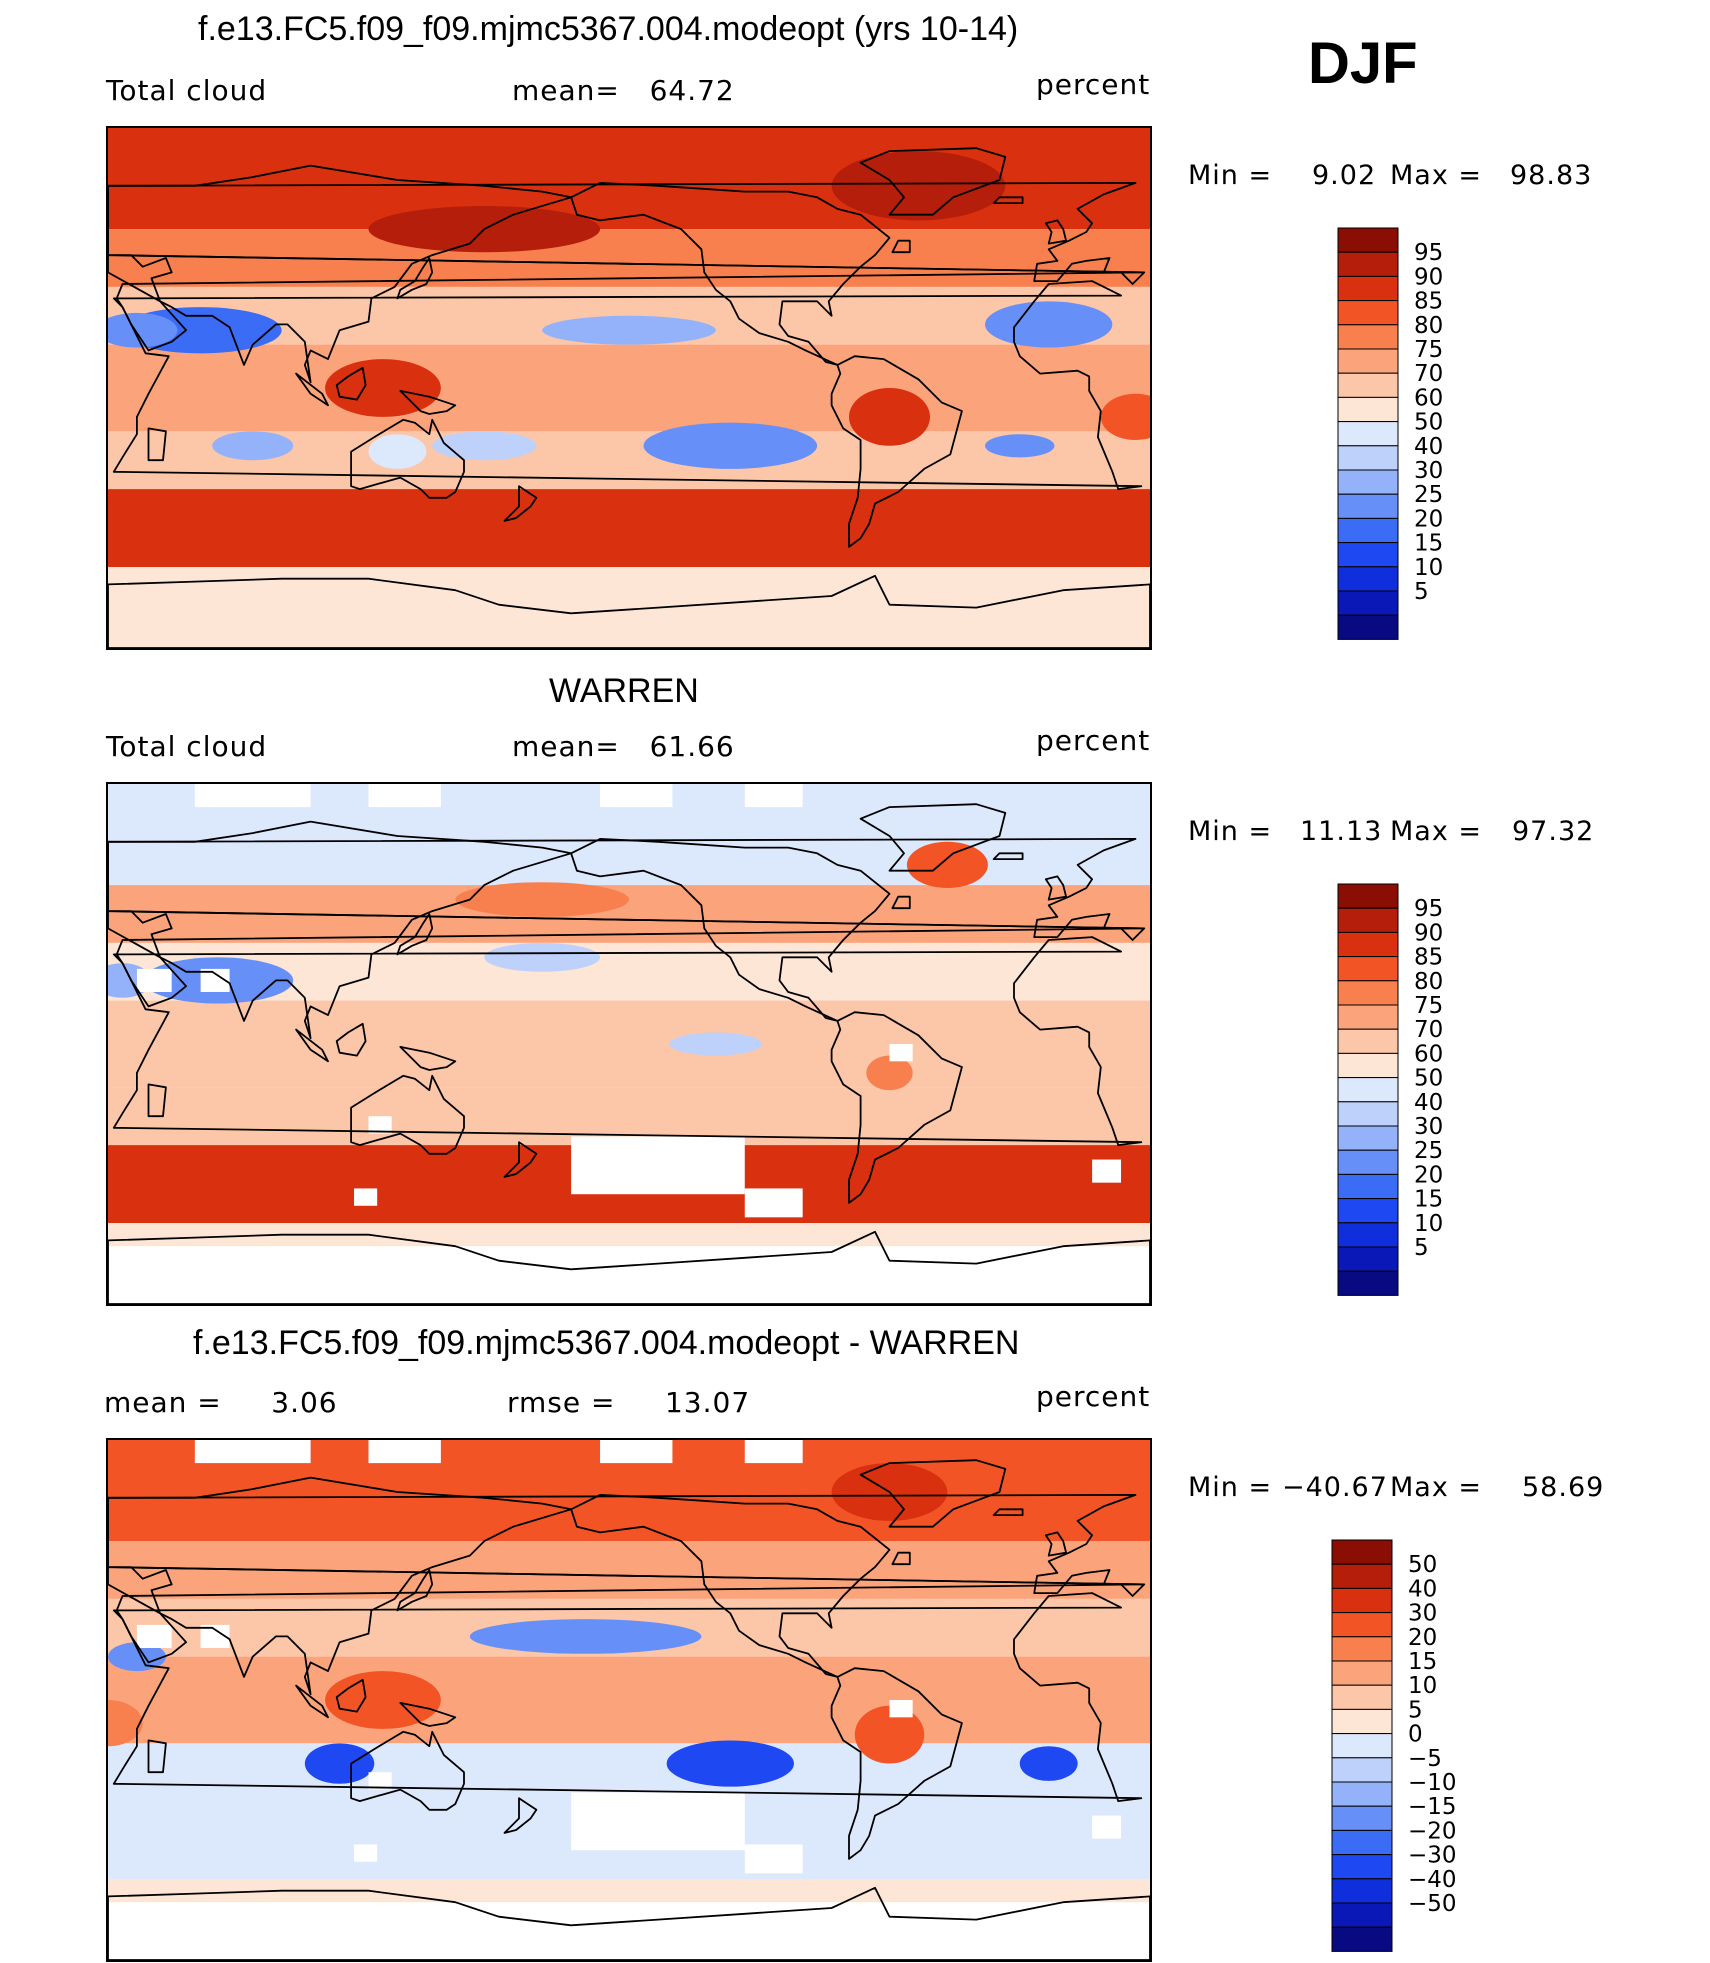 This screenshot has width=1710, height=1963. Describe the element at coordinates (1335, 1487) in the screenshot. I see `panel-diff-min-value: −40.67` at that location.